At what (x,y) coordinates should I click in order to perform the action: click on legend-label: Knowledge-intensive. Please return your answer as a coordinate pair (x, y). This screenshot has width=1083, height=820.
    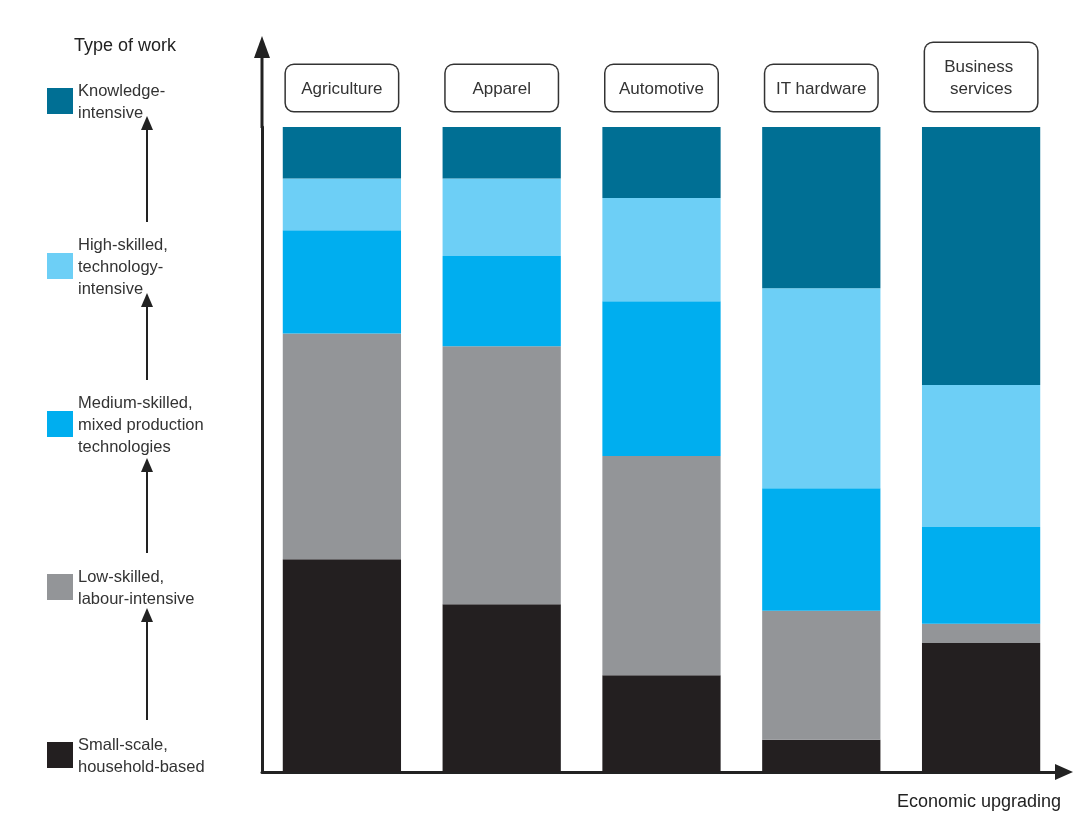
    Looking at the image, I should click on (122, 101).